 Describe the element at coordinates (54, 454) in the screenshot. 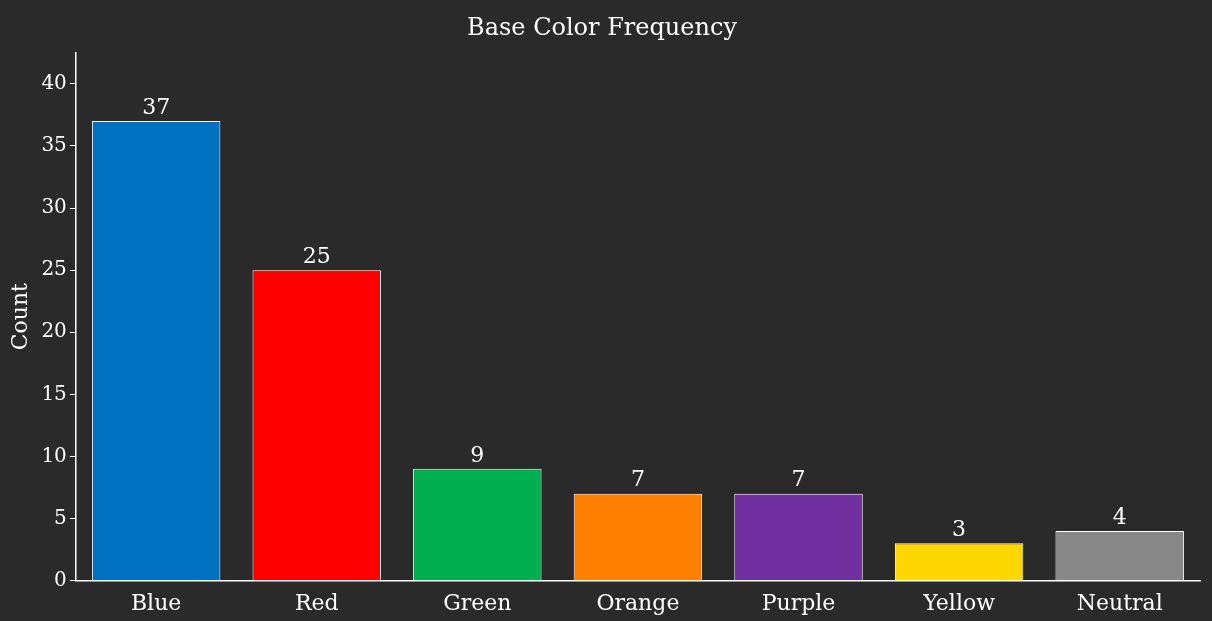

I see `y-tick-label: 10` at that location.